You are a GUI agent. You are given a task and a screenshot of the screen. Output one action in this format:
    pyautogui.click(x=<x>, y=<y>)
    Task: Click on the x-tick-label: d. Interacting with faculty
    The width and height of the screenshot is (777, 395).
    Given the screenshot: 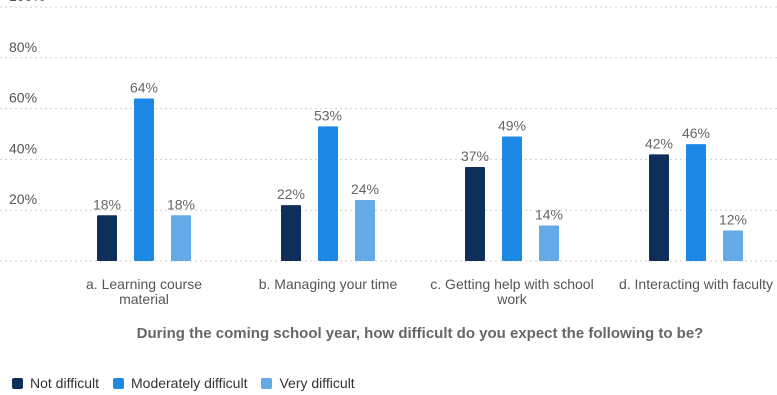 What is the action you would take?
    pyautogui.click(x=696, y=284)
    